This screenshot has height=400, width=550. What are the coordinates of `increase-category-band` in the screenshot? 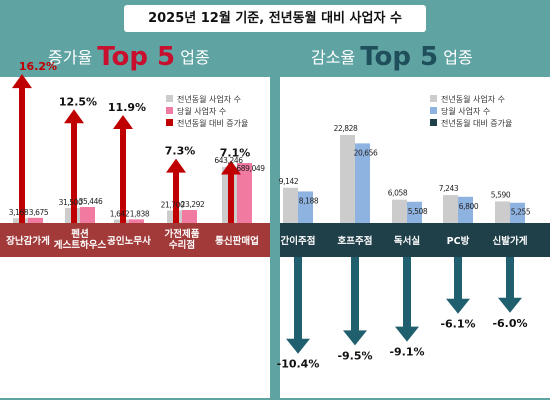 It's located at (135, 240).